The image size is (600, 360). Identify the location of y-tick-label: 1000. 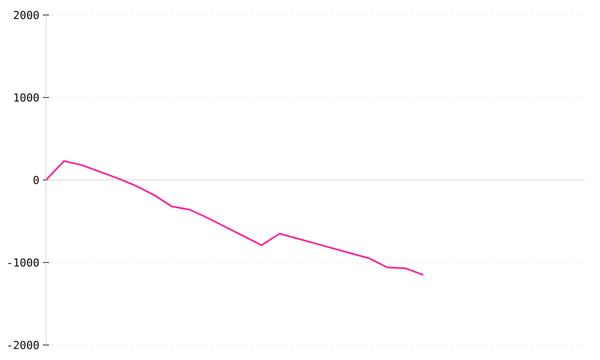
(26, 97).